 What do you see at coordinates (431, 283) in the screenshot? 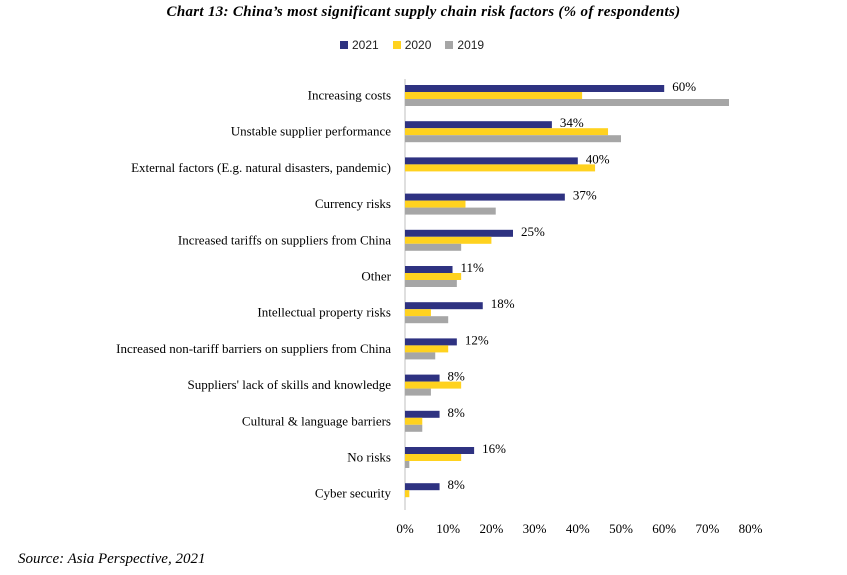
I see `bar-2019-other` at bounding box center [431, 283].